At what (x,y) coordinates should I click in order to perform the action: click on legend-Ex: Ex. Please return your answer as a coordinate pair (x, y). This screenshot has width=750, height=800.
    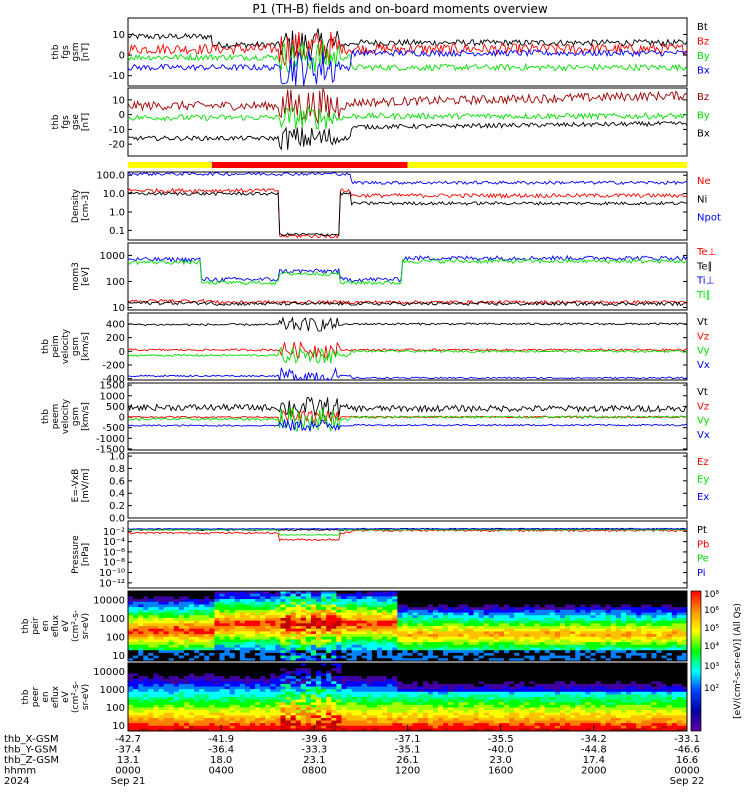
    Looking at the image, I should click on (703, 497).